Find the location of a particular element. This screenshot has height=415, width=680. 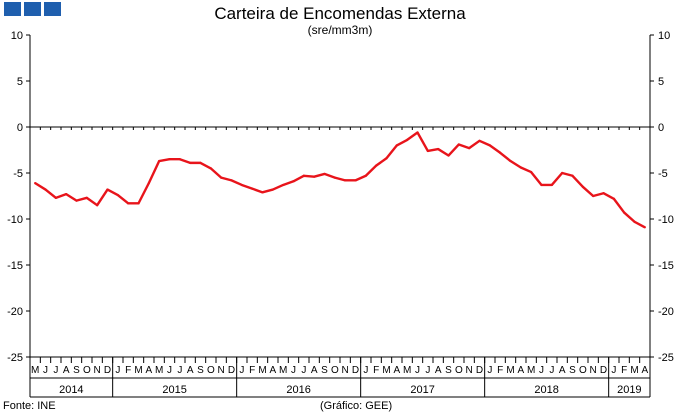

credit-note: (Gráfico: GEE) is located at coordinates (356, 406).